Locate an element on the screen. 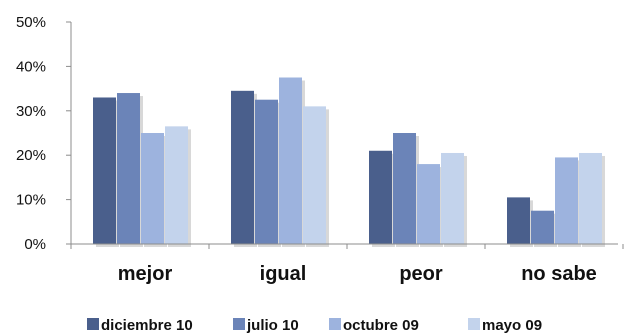 The image size is (624, 335). y-tick-label: 20% is located at coordinates (31, 155).